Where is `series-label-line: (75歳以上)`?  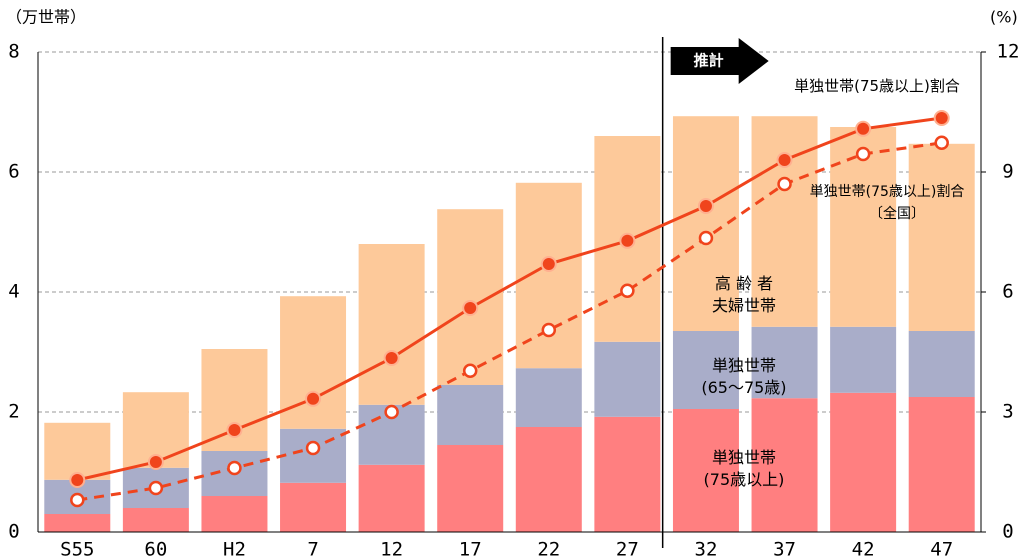 series-label-line: (75歳以上) is located at coordinates (744, 479).